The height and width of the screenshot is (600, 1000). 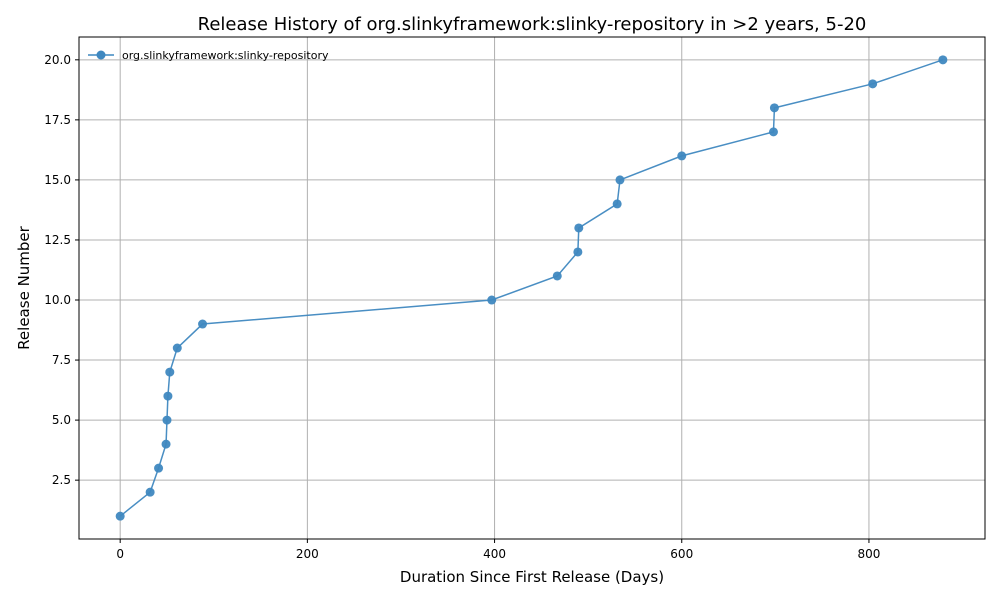 I want to click on x-tick-label: 400, so click(x=494, y=554).